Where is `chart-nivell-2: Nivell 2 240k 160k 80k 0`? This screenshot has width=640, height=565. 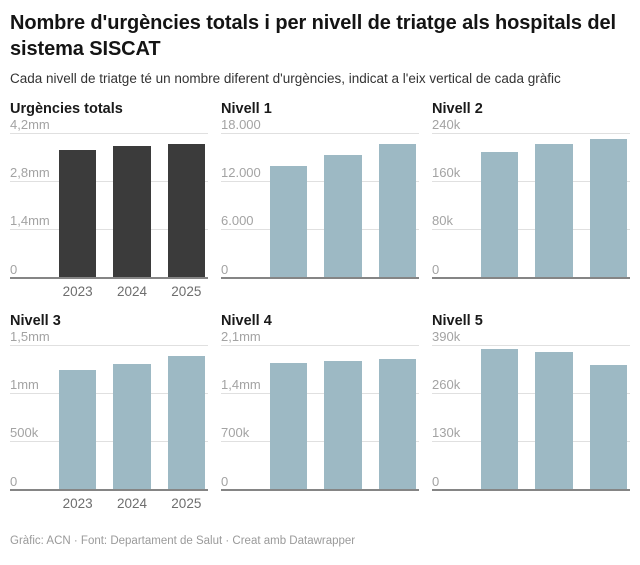 chart-nivell-2: Nivell 2 240k 160k 80k 0 is located at coordinates (531, 200).